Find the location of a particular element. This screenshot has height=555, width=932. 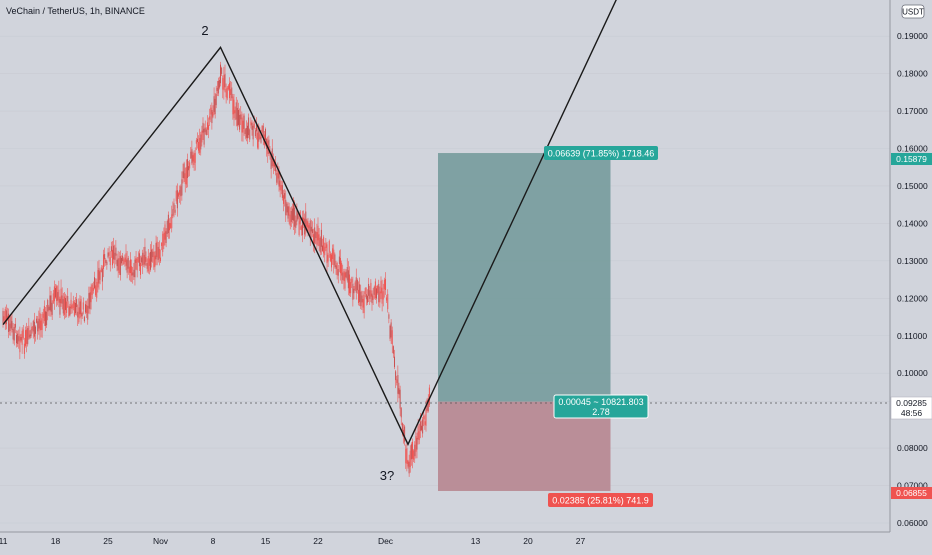

price-tick-label: 0.18000 is located at coordinates (912, 74).